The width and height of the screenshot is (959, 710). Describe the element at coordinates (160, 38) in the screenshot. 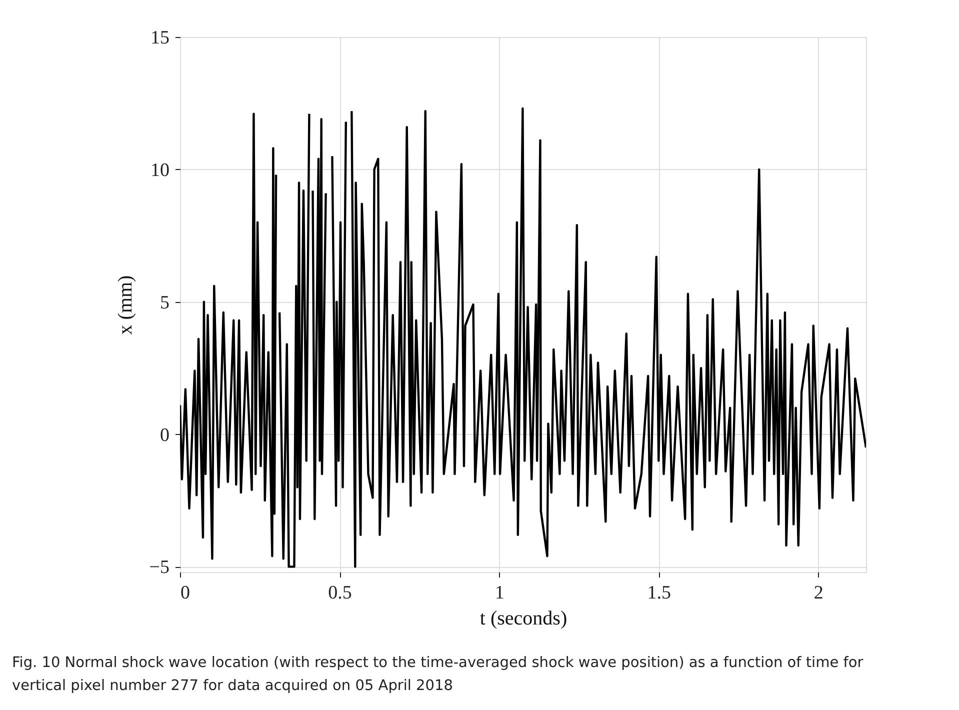

I see `y-tick-label: 15` at that location.